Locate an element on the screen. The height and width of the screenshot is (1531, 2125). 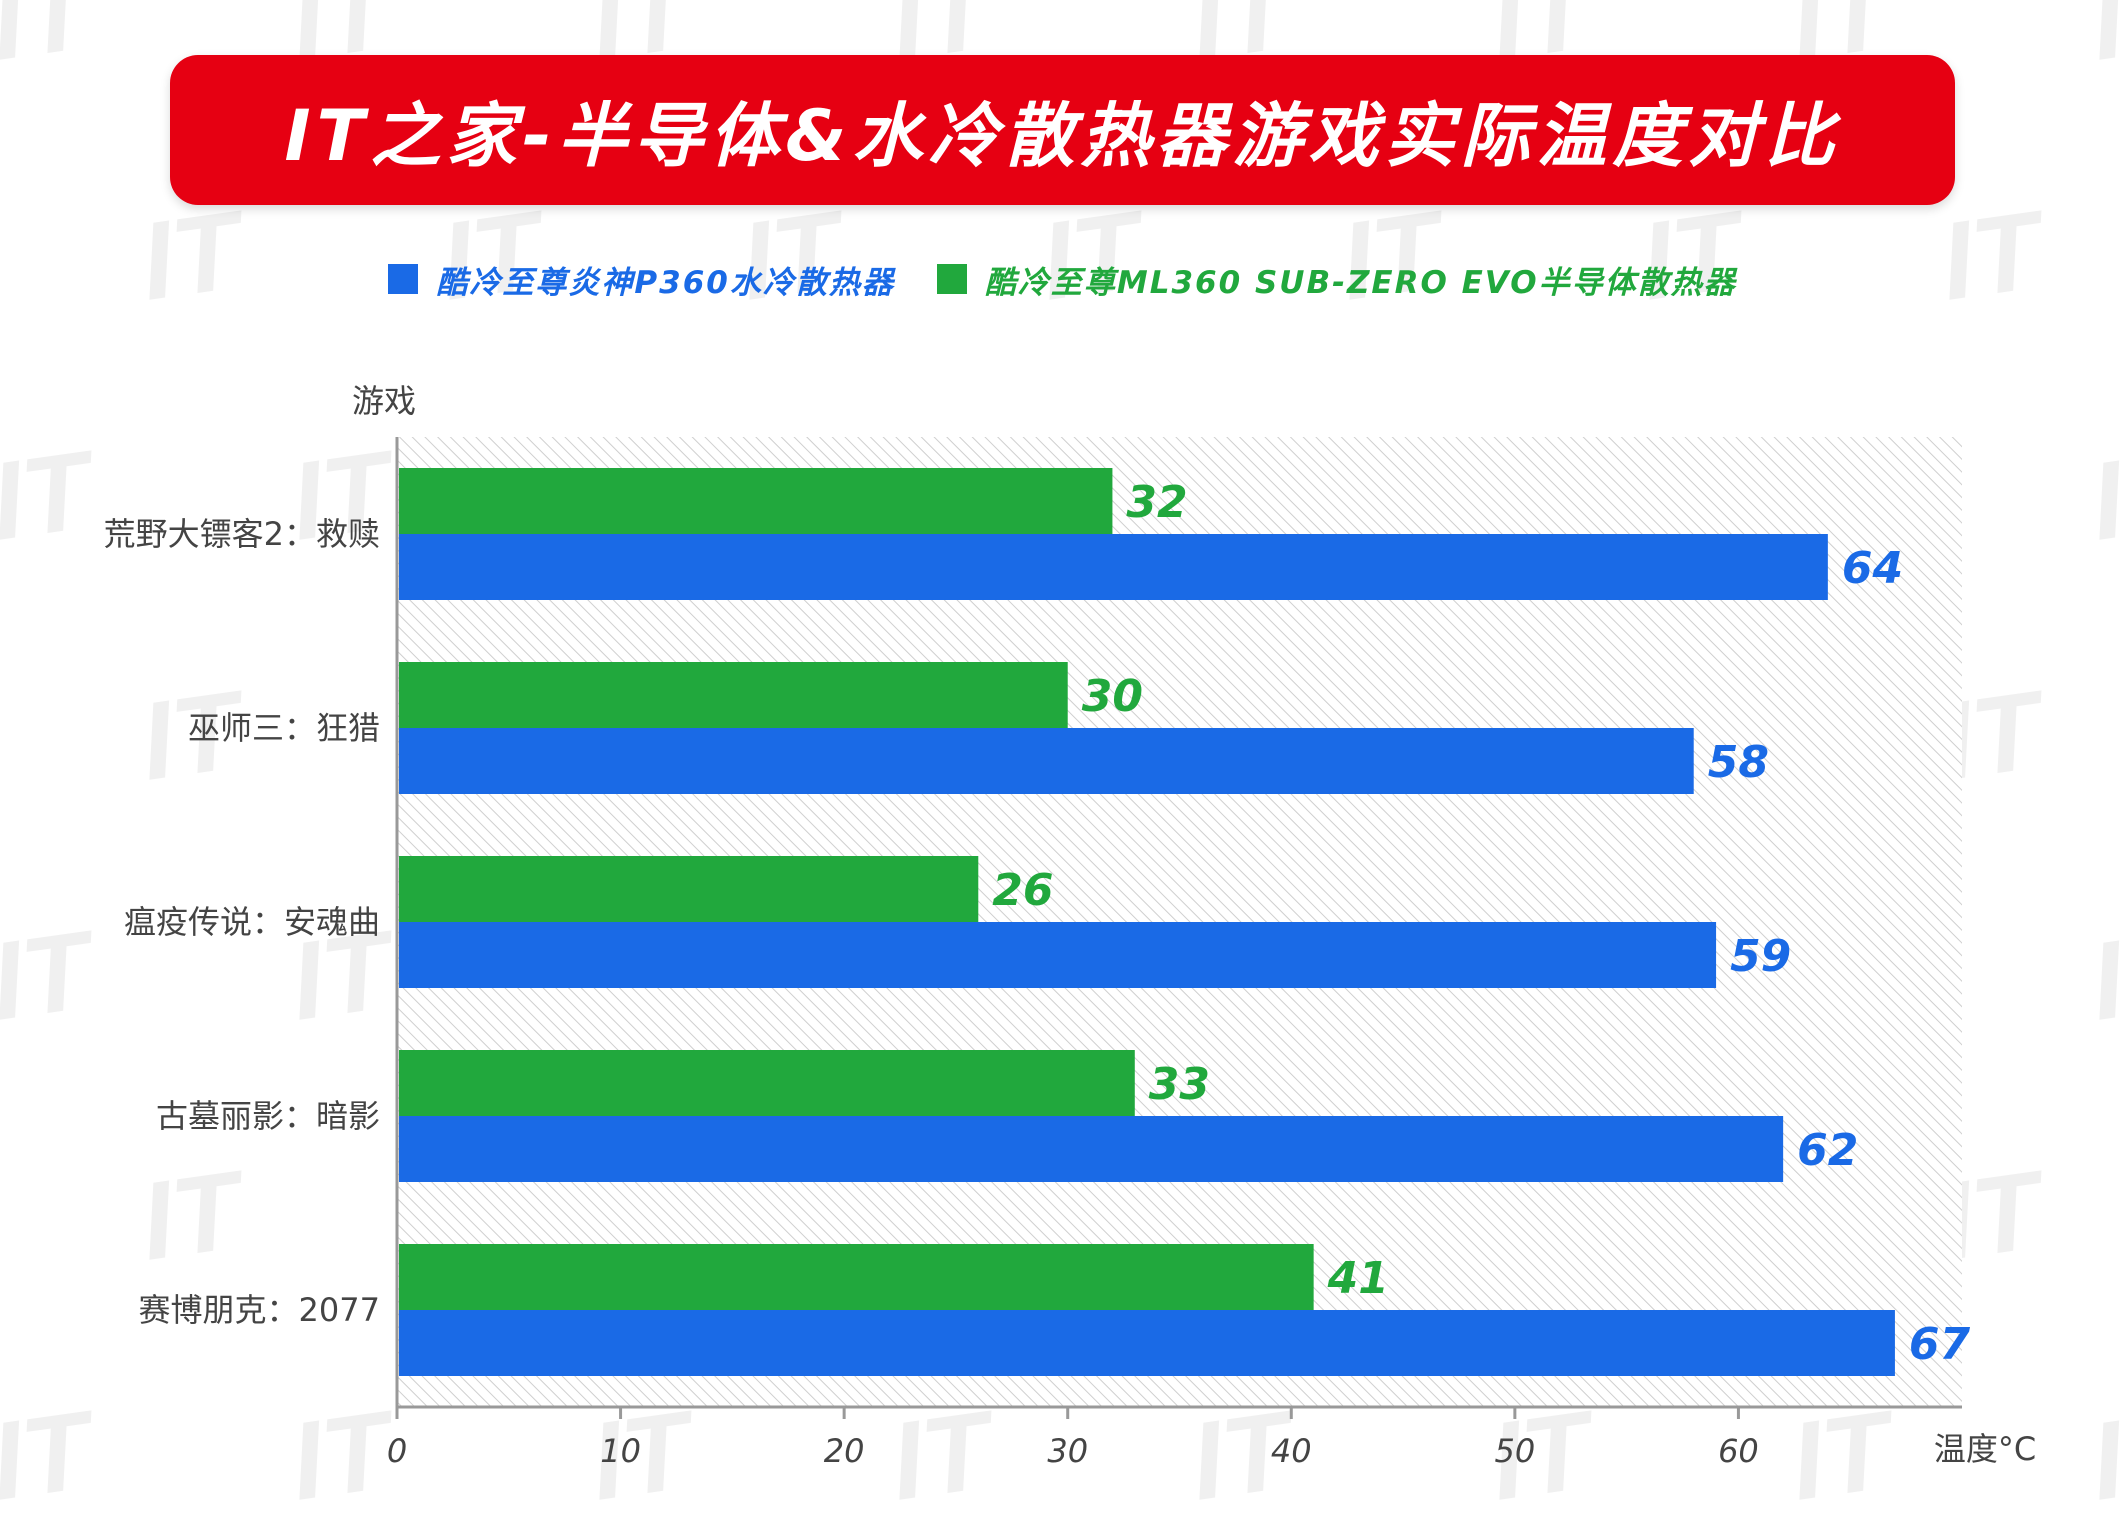
legend-item-semi: 酷冷至尊ML360 SUB-ZERO EVO半导体散热器 is located at coordinates (1336, 279).